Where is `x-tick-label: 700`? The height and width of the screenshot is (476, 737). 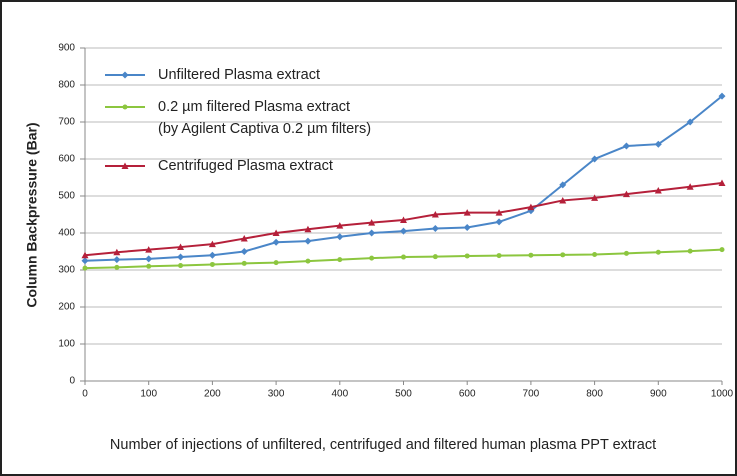 x-tick-label: 700 is located at coordinates (531, 394).